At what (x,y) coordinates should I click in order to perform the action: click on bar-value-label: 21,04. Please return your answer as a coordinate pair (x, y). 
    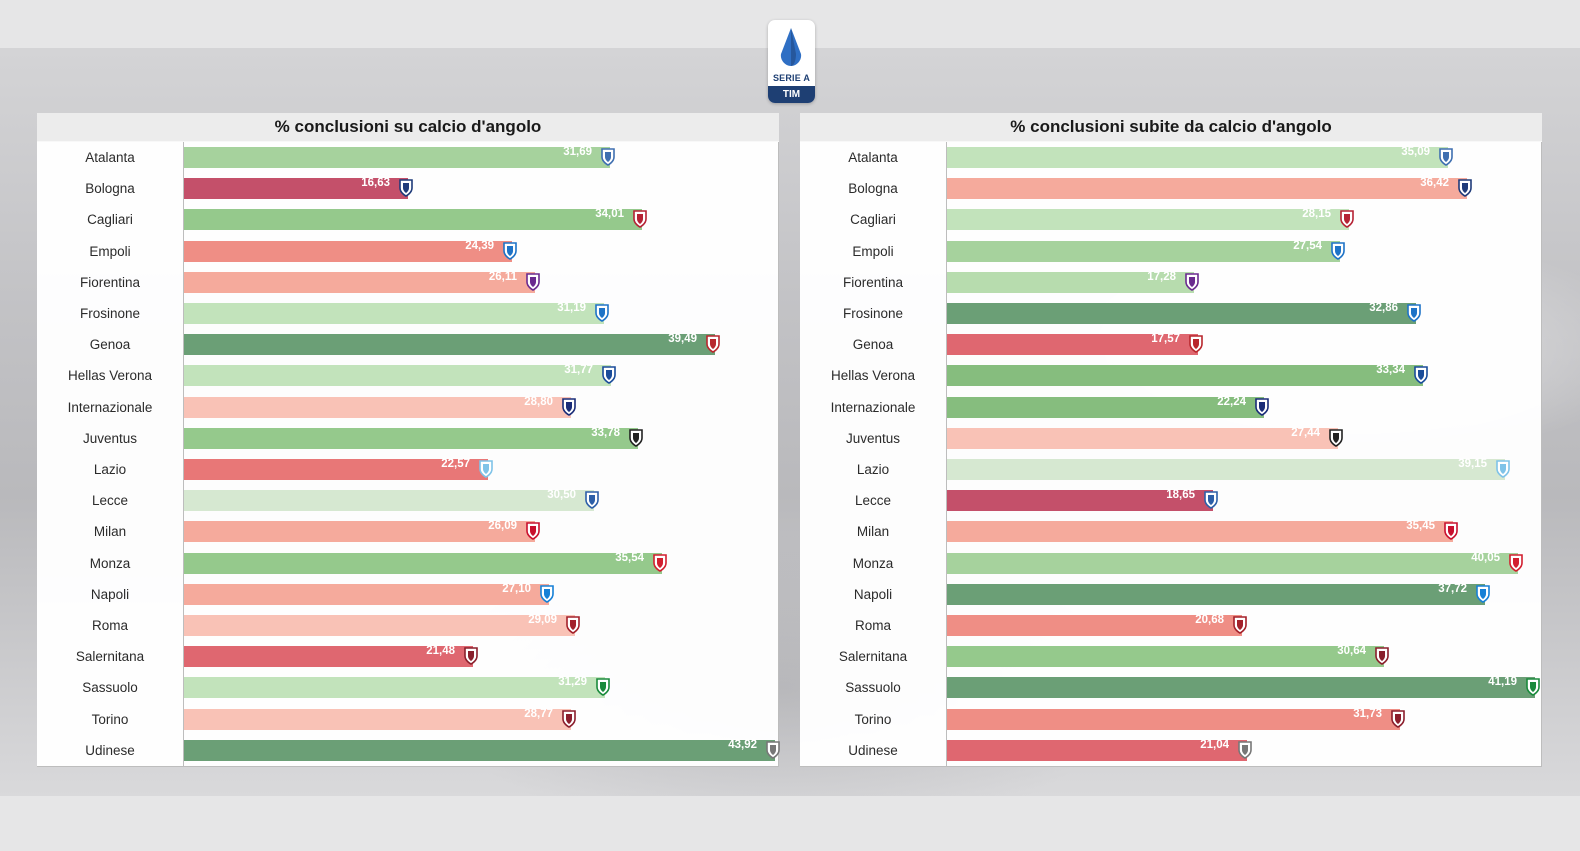
    Looking at the image, I should click on (1214, 744).